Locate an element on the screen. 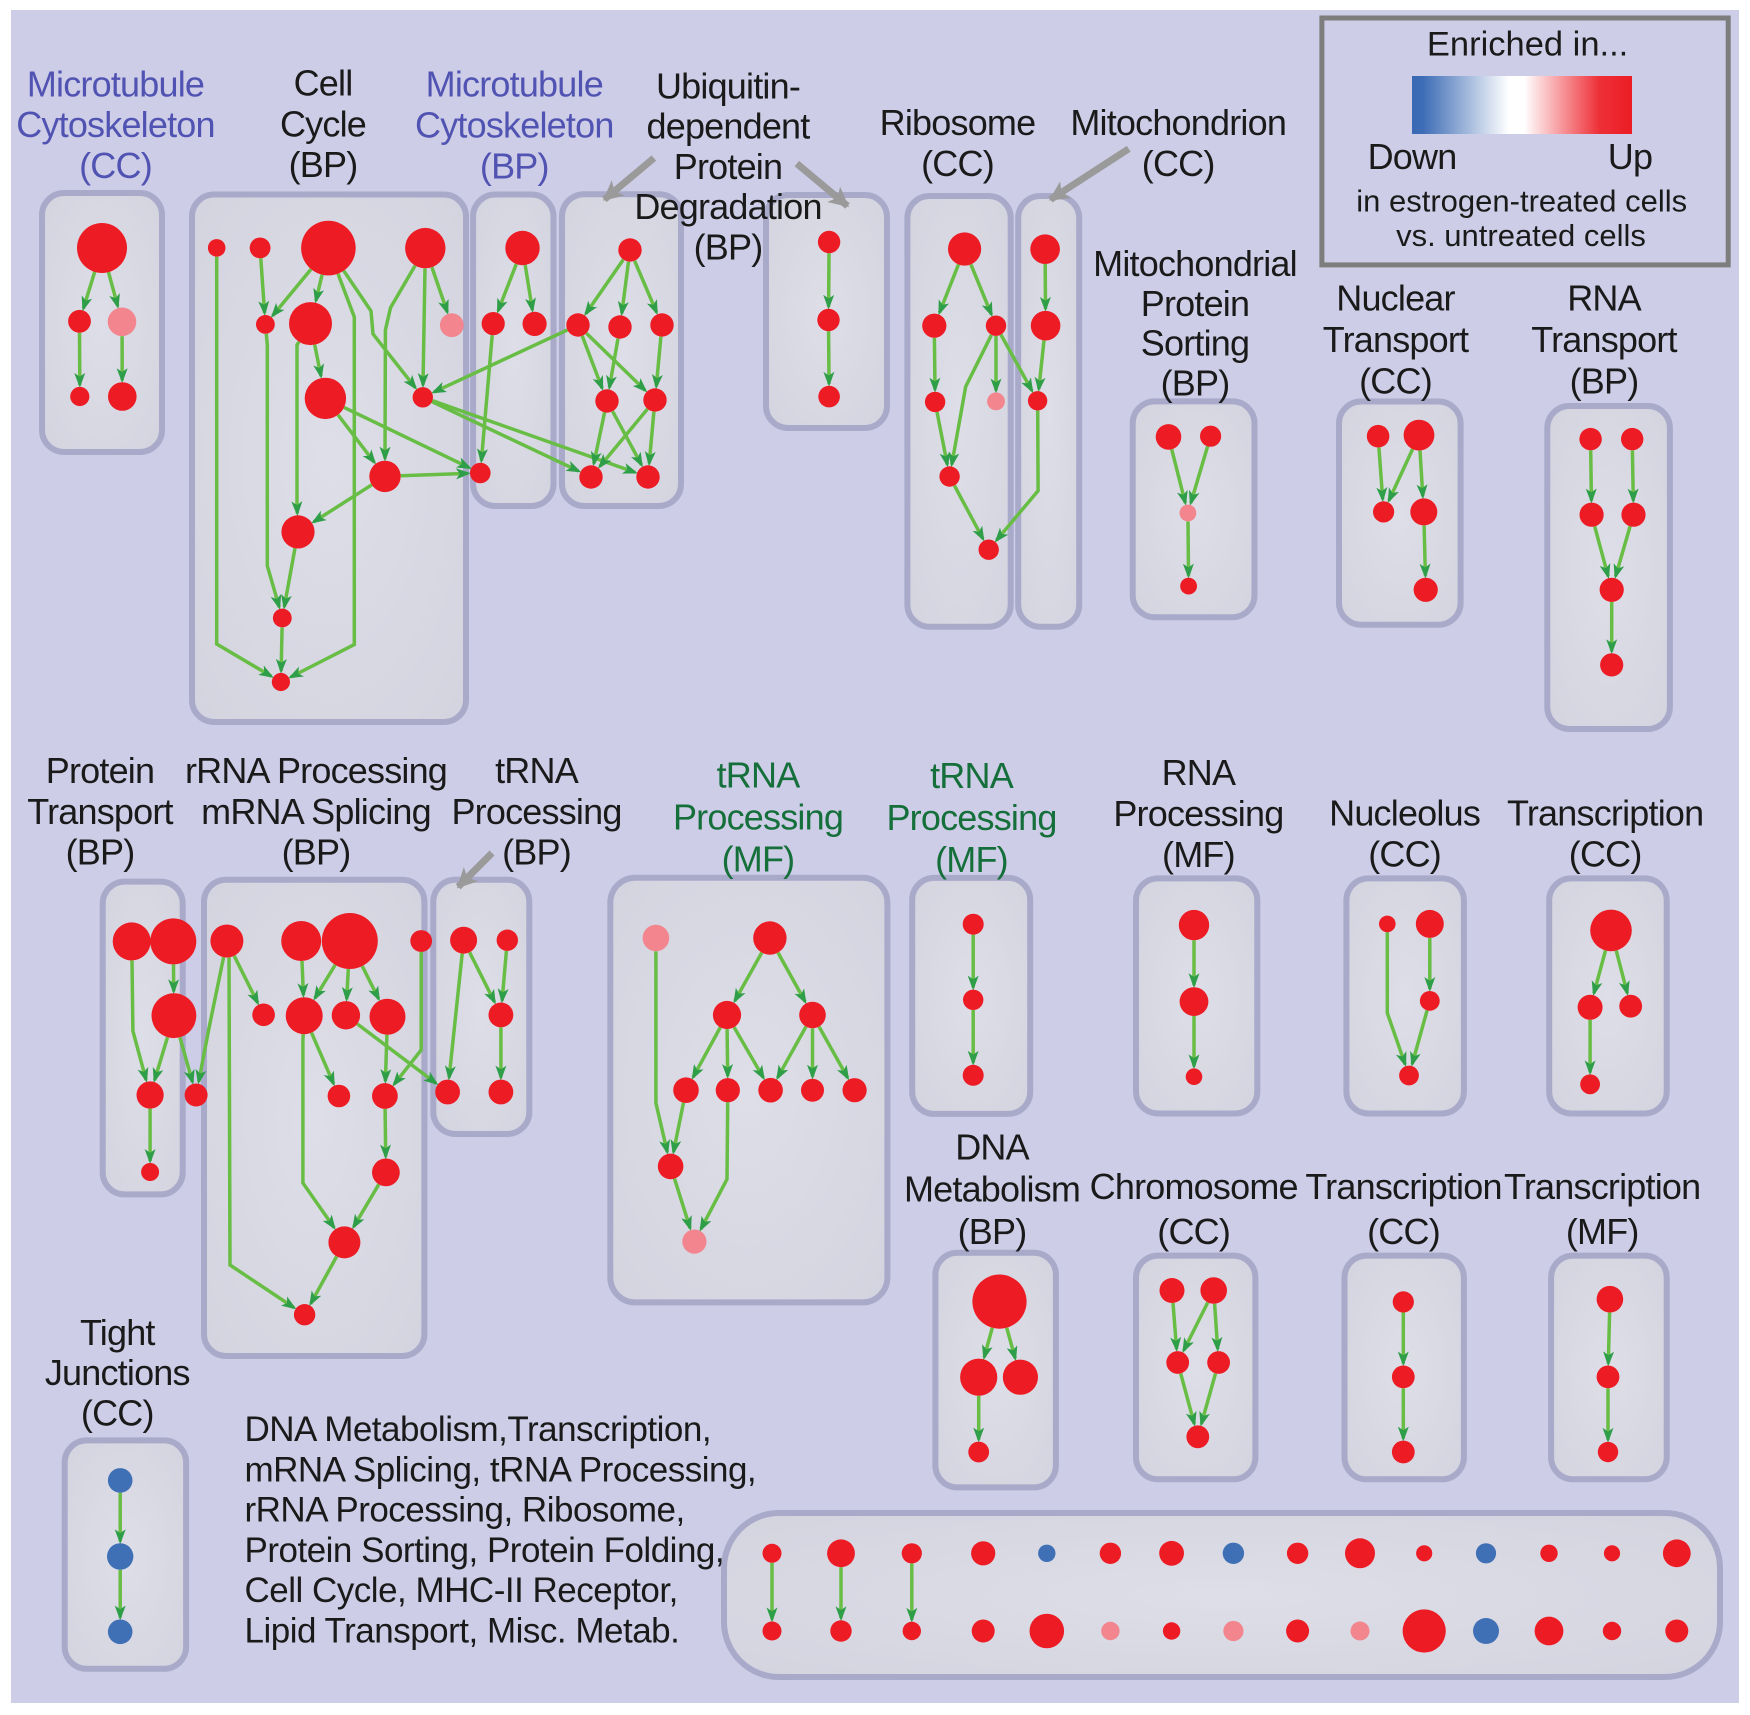  svg-text: Metabolism is located at coordinates (992, 1189).